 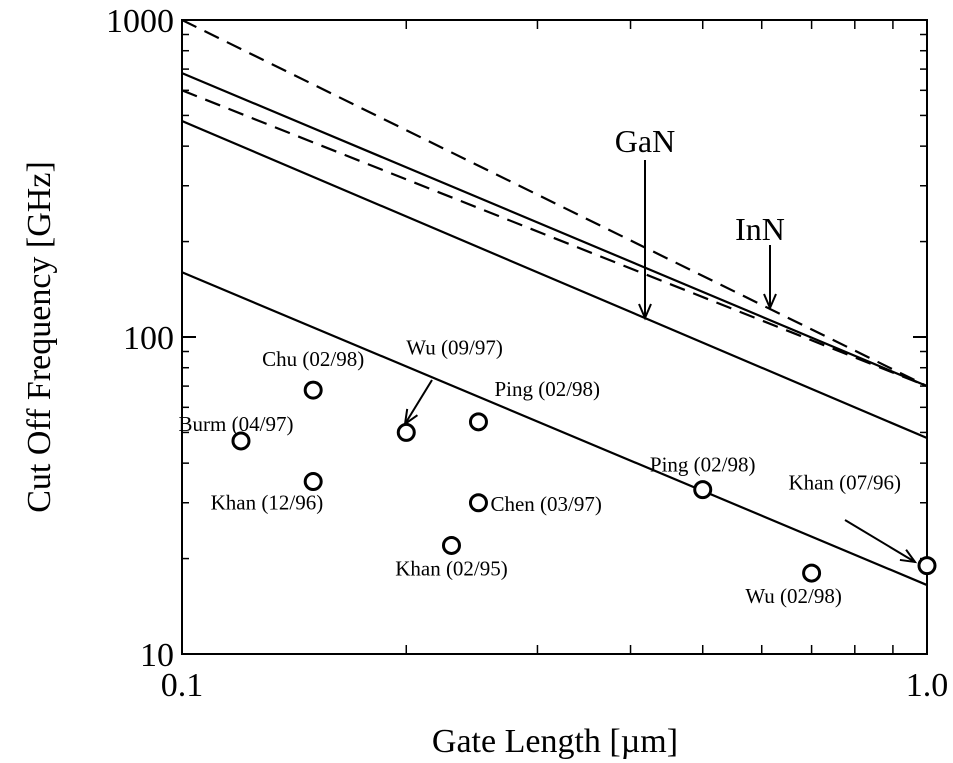 I want to click on y-axis-title: Cut Off Frequency [GHz], so click(x=39, y=337).